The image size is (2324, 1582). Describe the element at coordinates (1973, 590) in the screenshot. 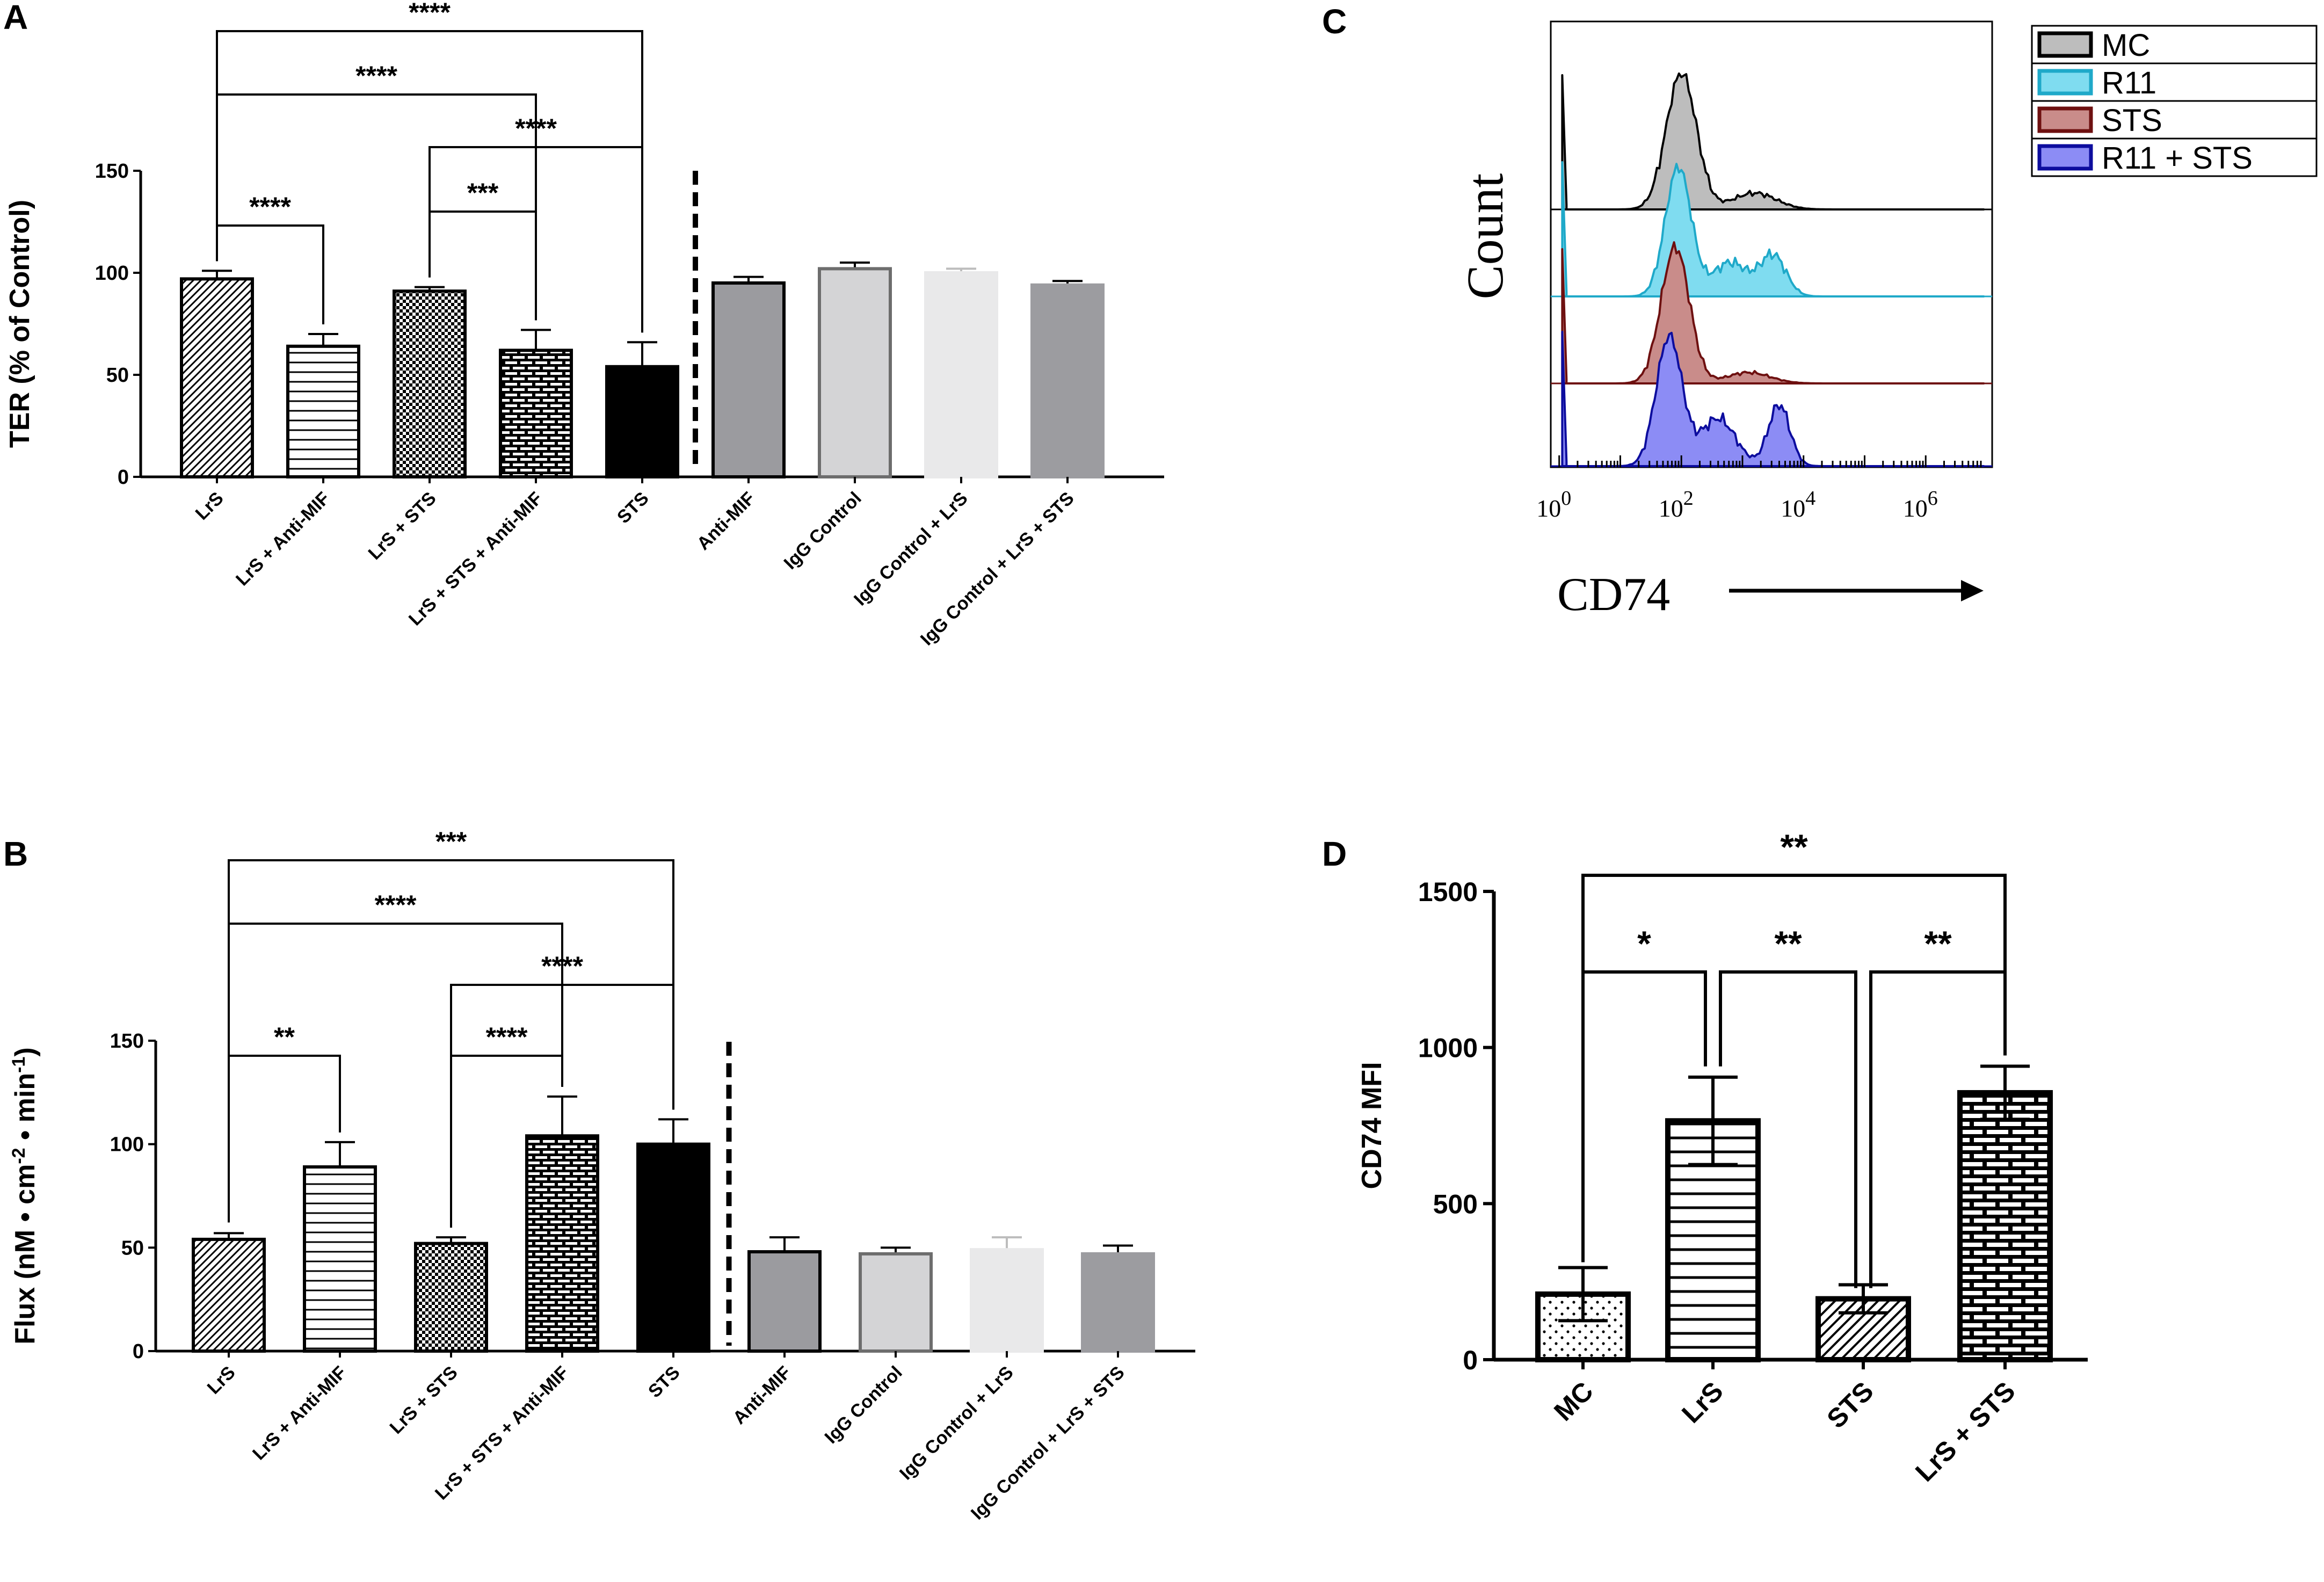

I see `x-axis-arrow-head` at that location.